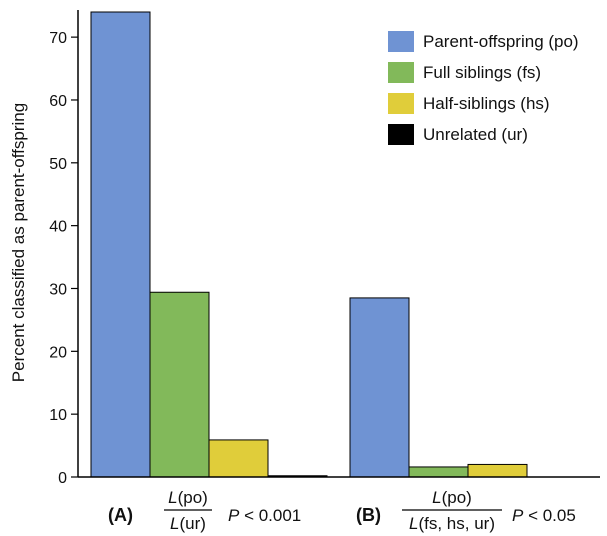  Describe the element at coordinates (456, 523) in the screenshot. I see `denominator-args: (fs, hs, ur)` at that location.